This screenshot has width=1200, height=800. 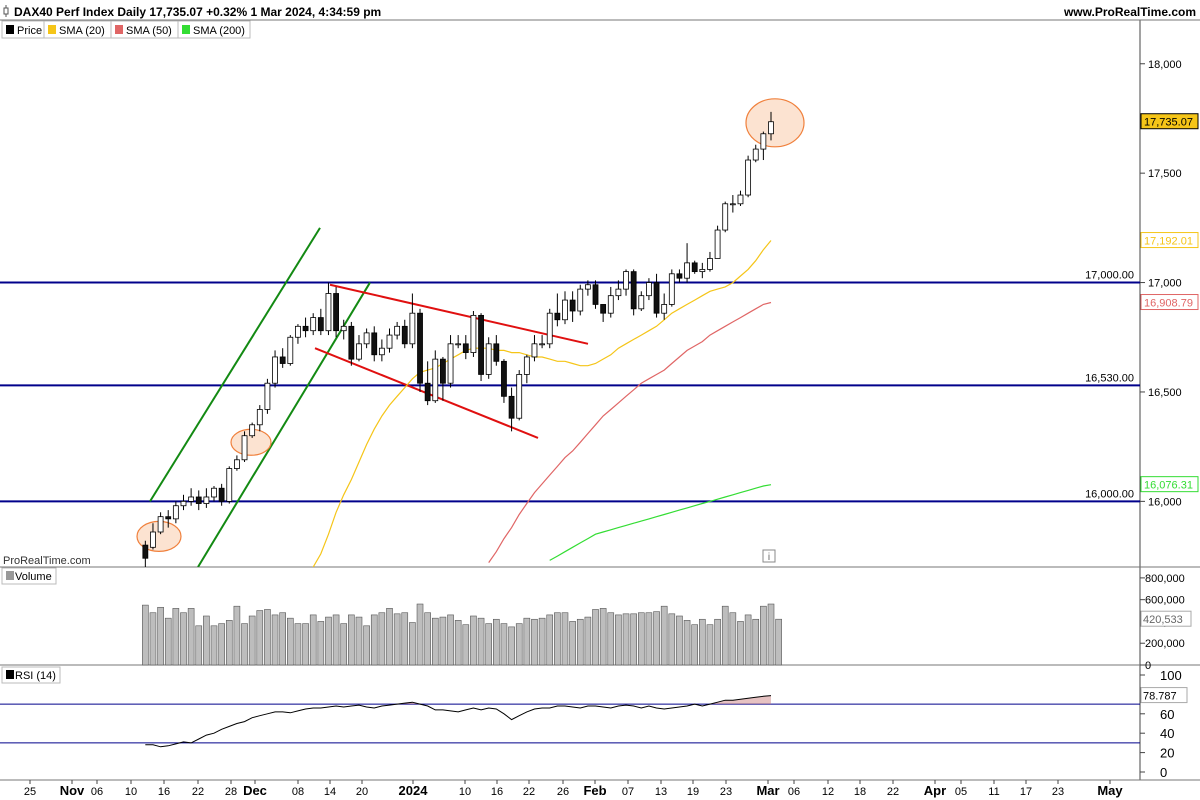 I want to click on price-tag: 16,076.31, so click(x=1169, y=484).